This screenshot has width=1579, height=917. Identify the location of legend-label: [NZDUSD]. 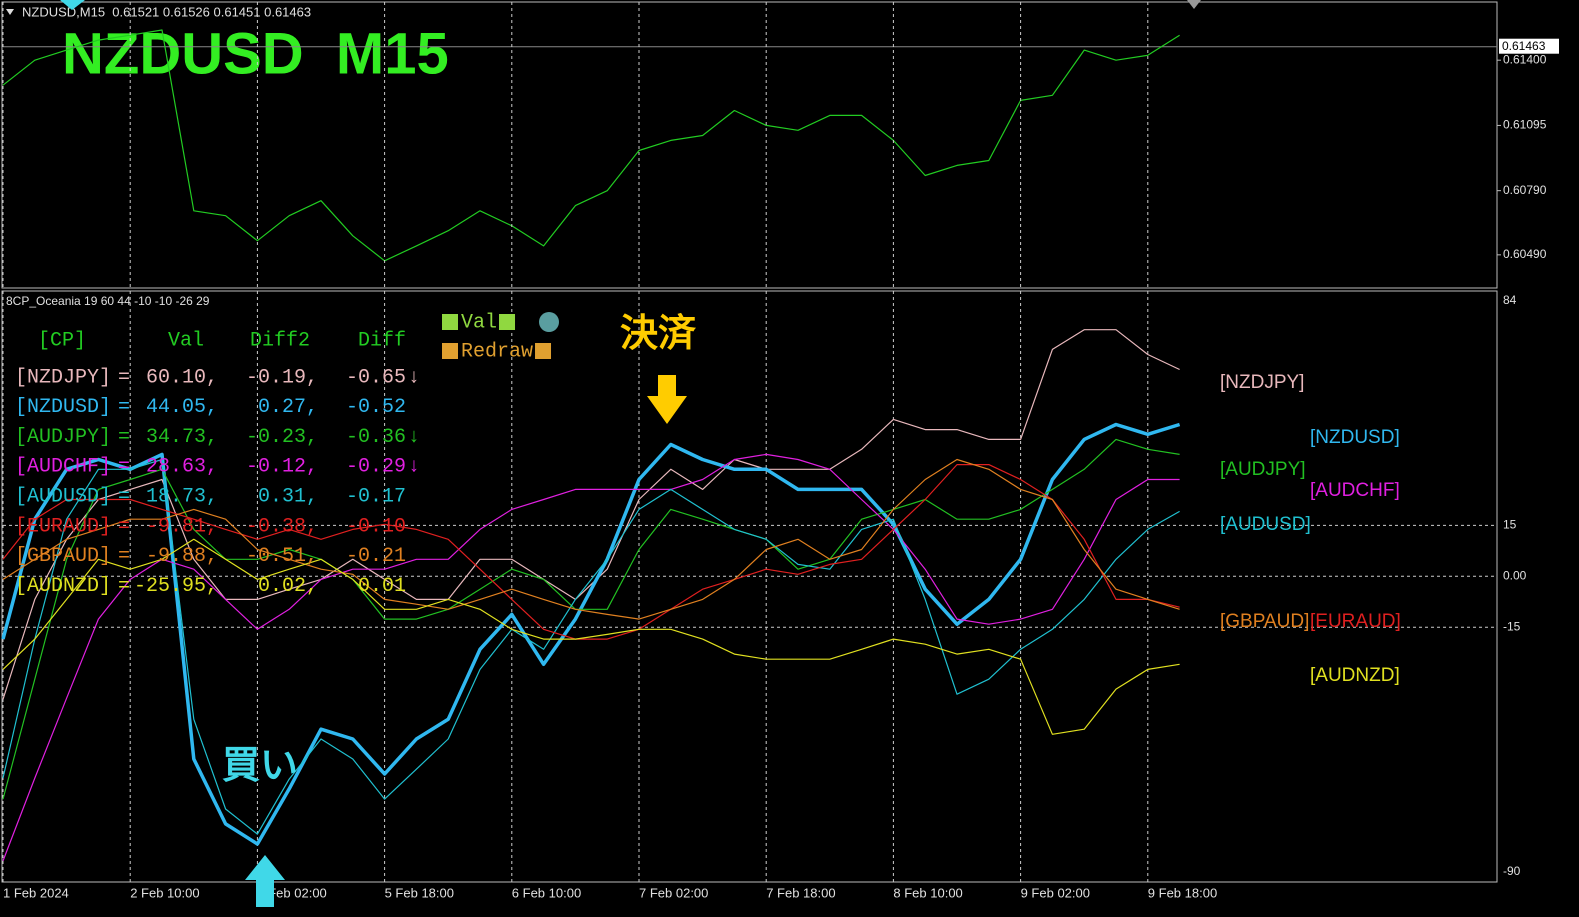
(1355, 437).